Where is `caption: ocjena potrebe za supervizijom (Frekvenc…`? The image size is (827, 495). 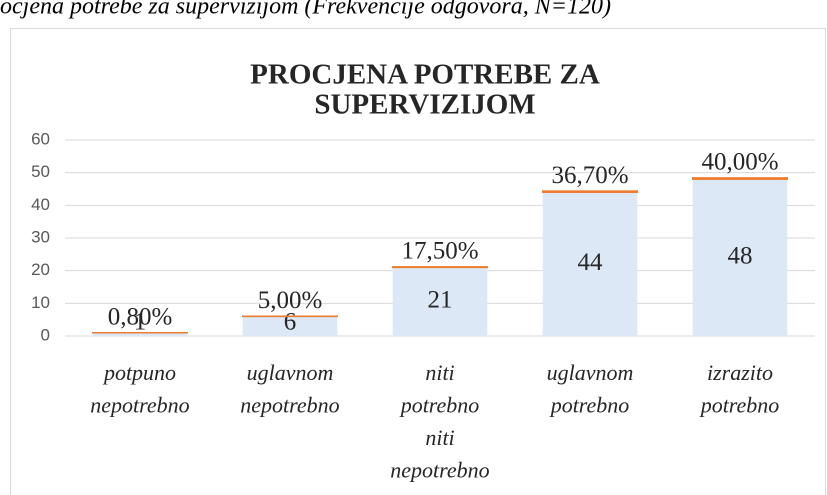
caption: ocjena potrebe za supervizijom (Frekvenc… is located at coordinates (305, 10).